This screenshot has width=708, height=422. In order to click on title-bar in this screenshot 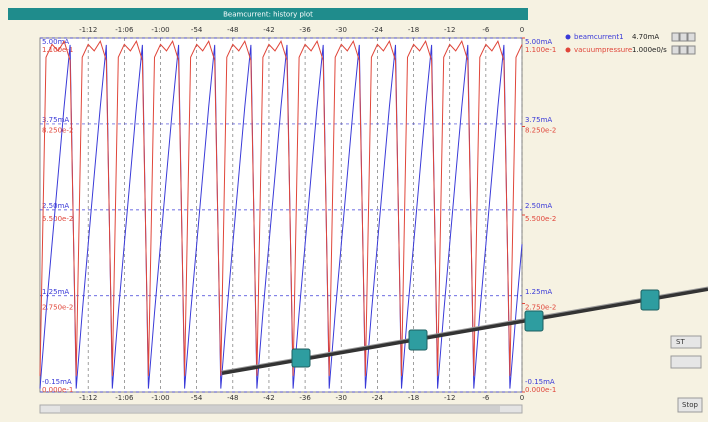, I will do `click(268, 14)`.